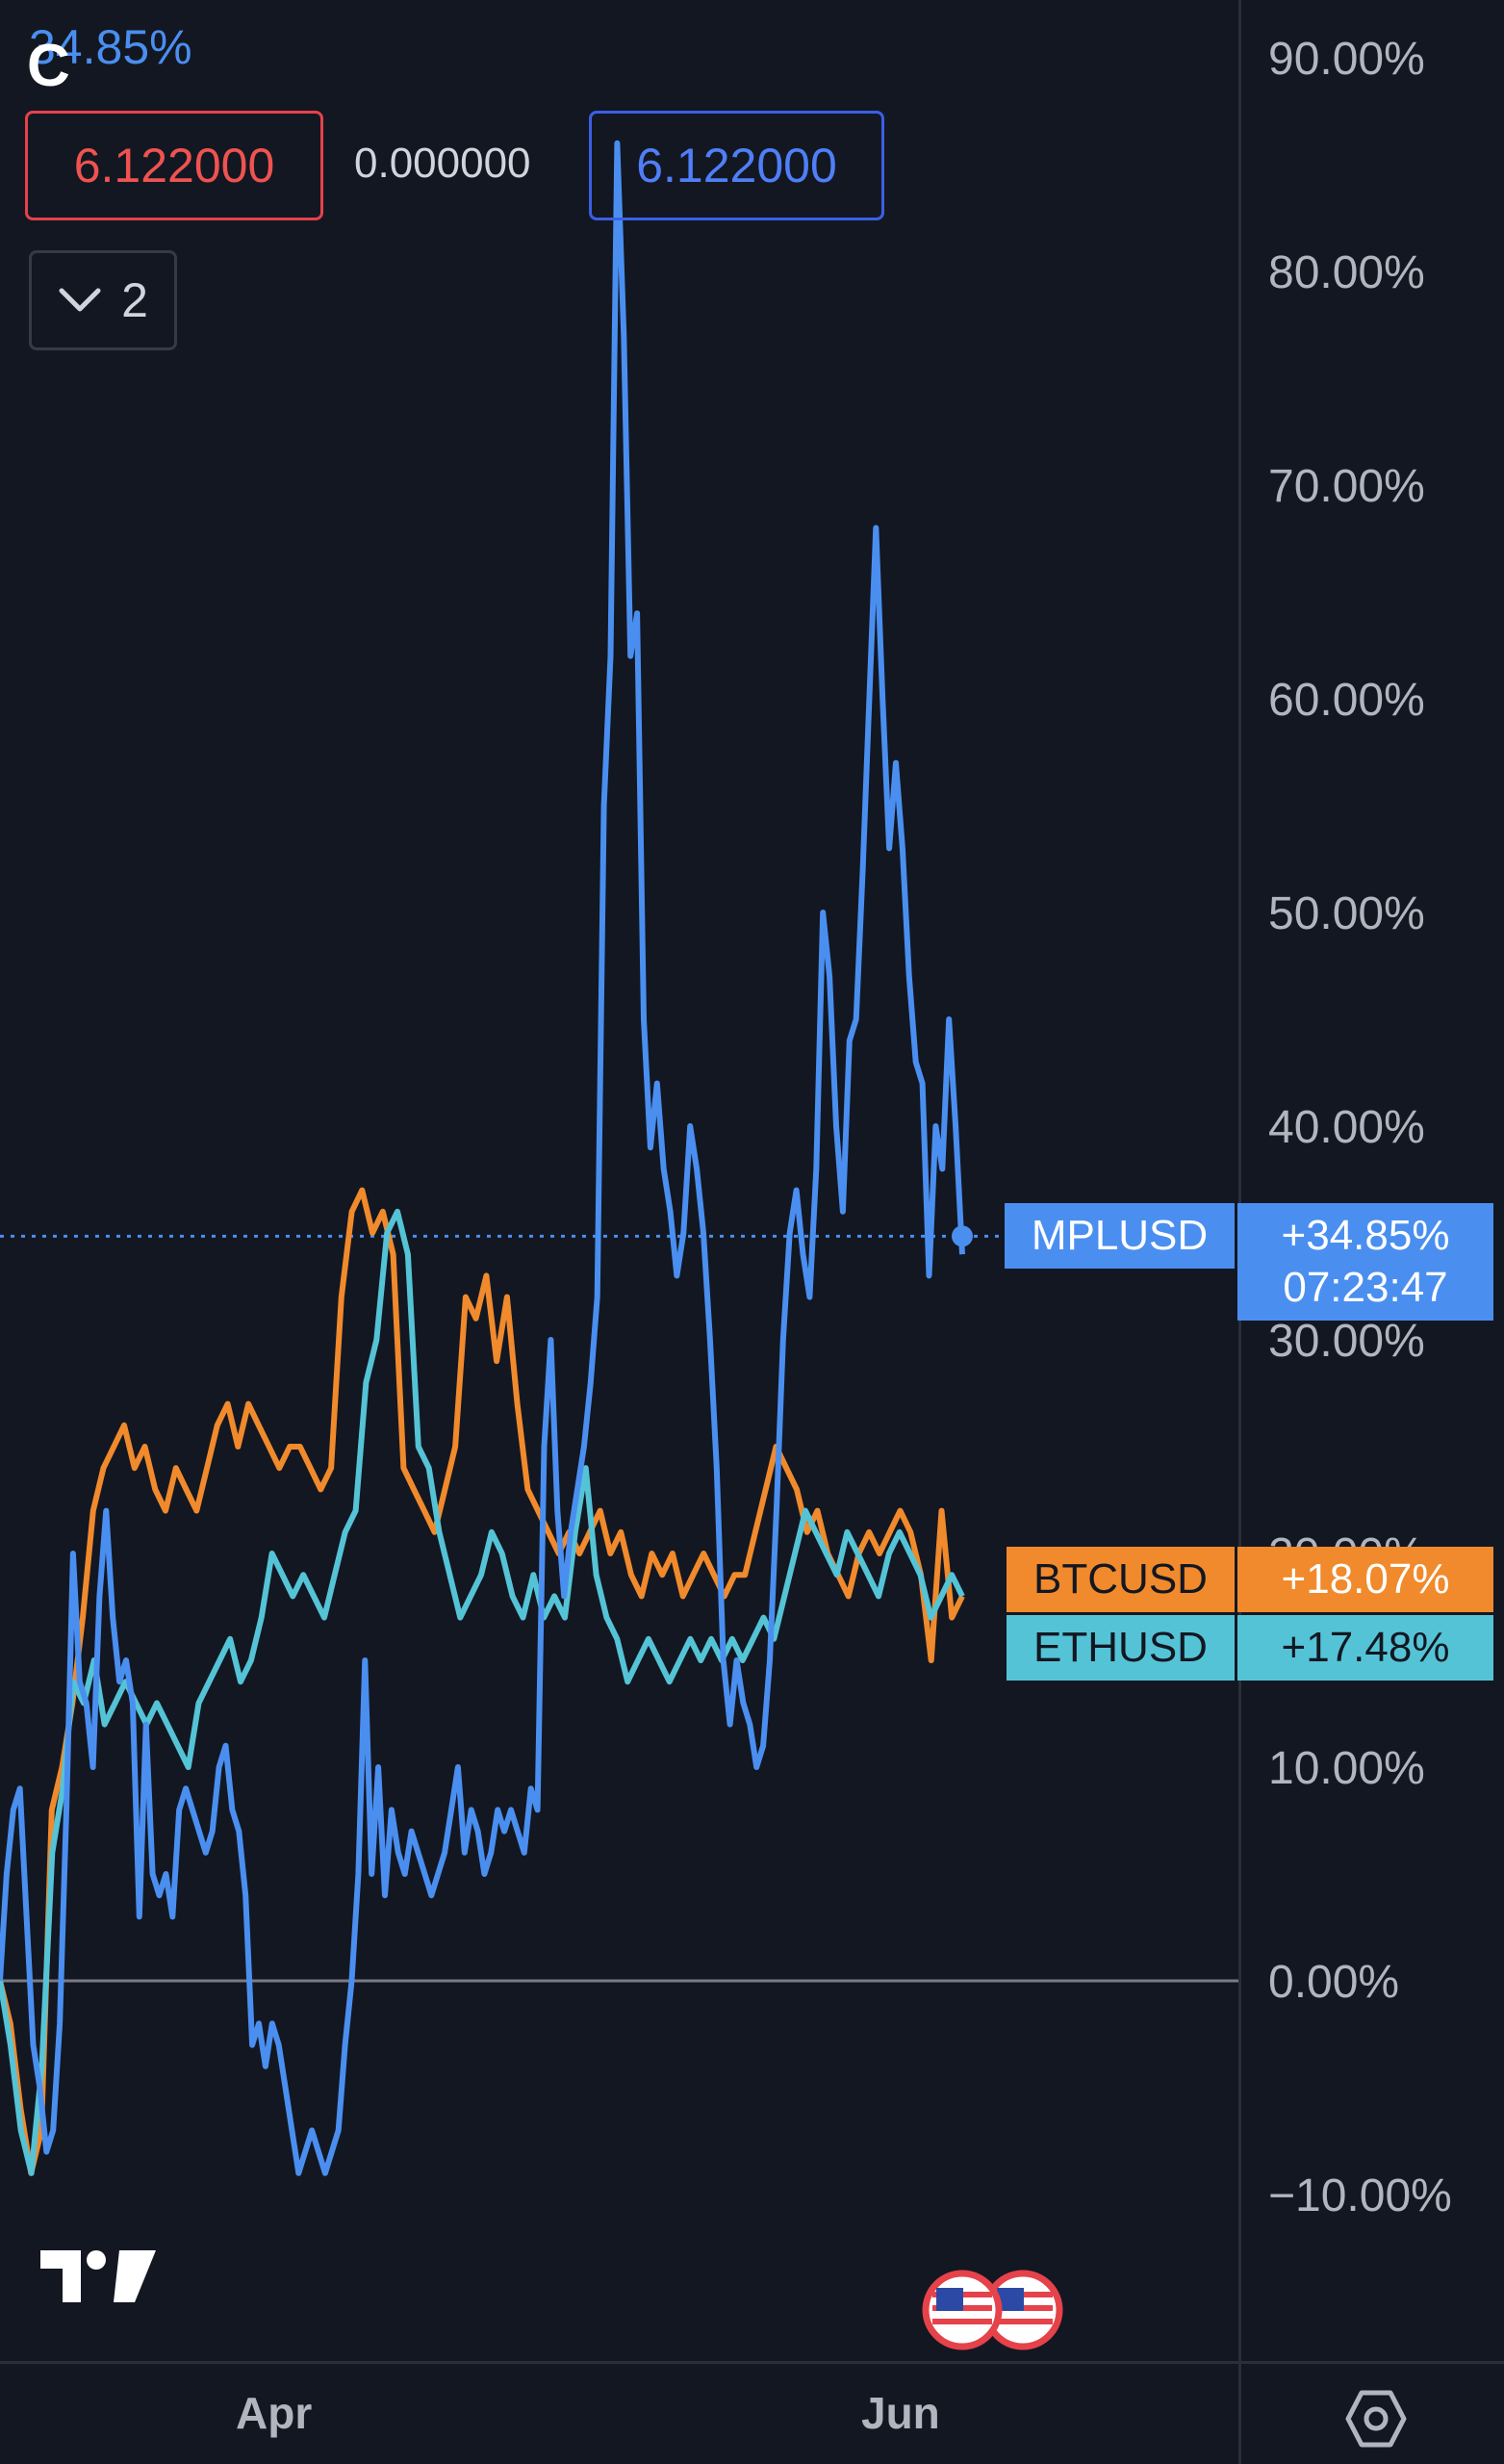 The image size is (1504, 2464). Describe the element at coordinates (1365, 1648) in the screenshot. I see `series-value-ethusd: +17.48%` at that location.